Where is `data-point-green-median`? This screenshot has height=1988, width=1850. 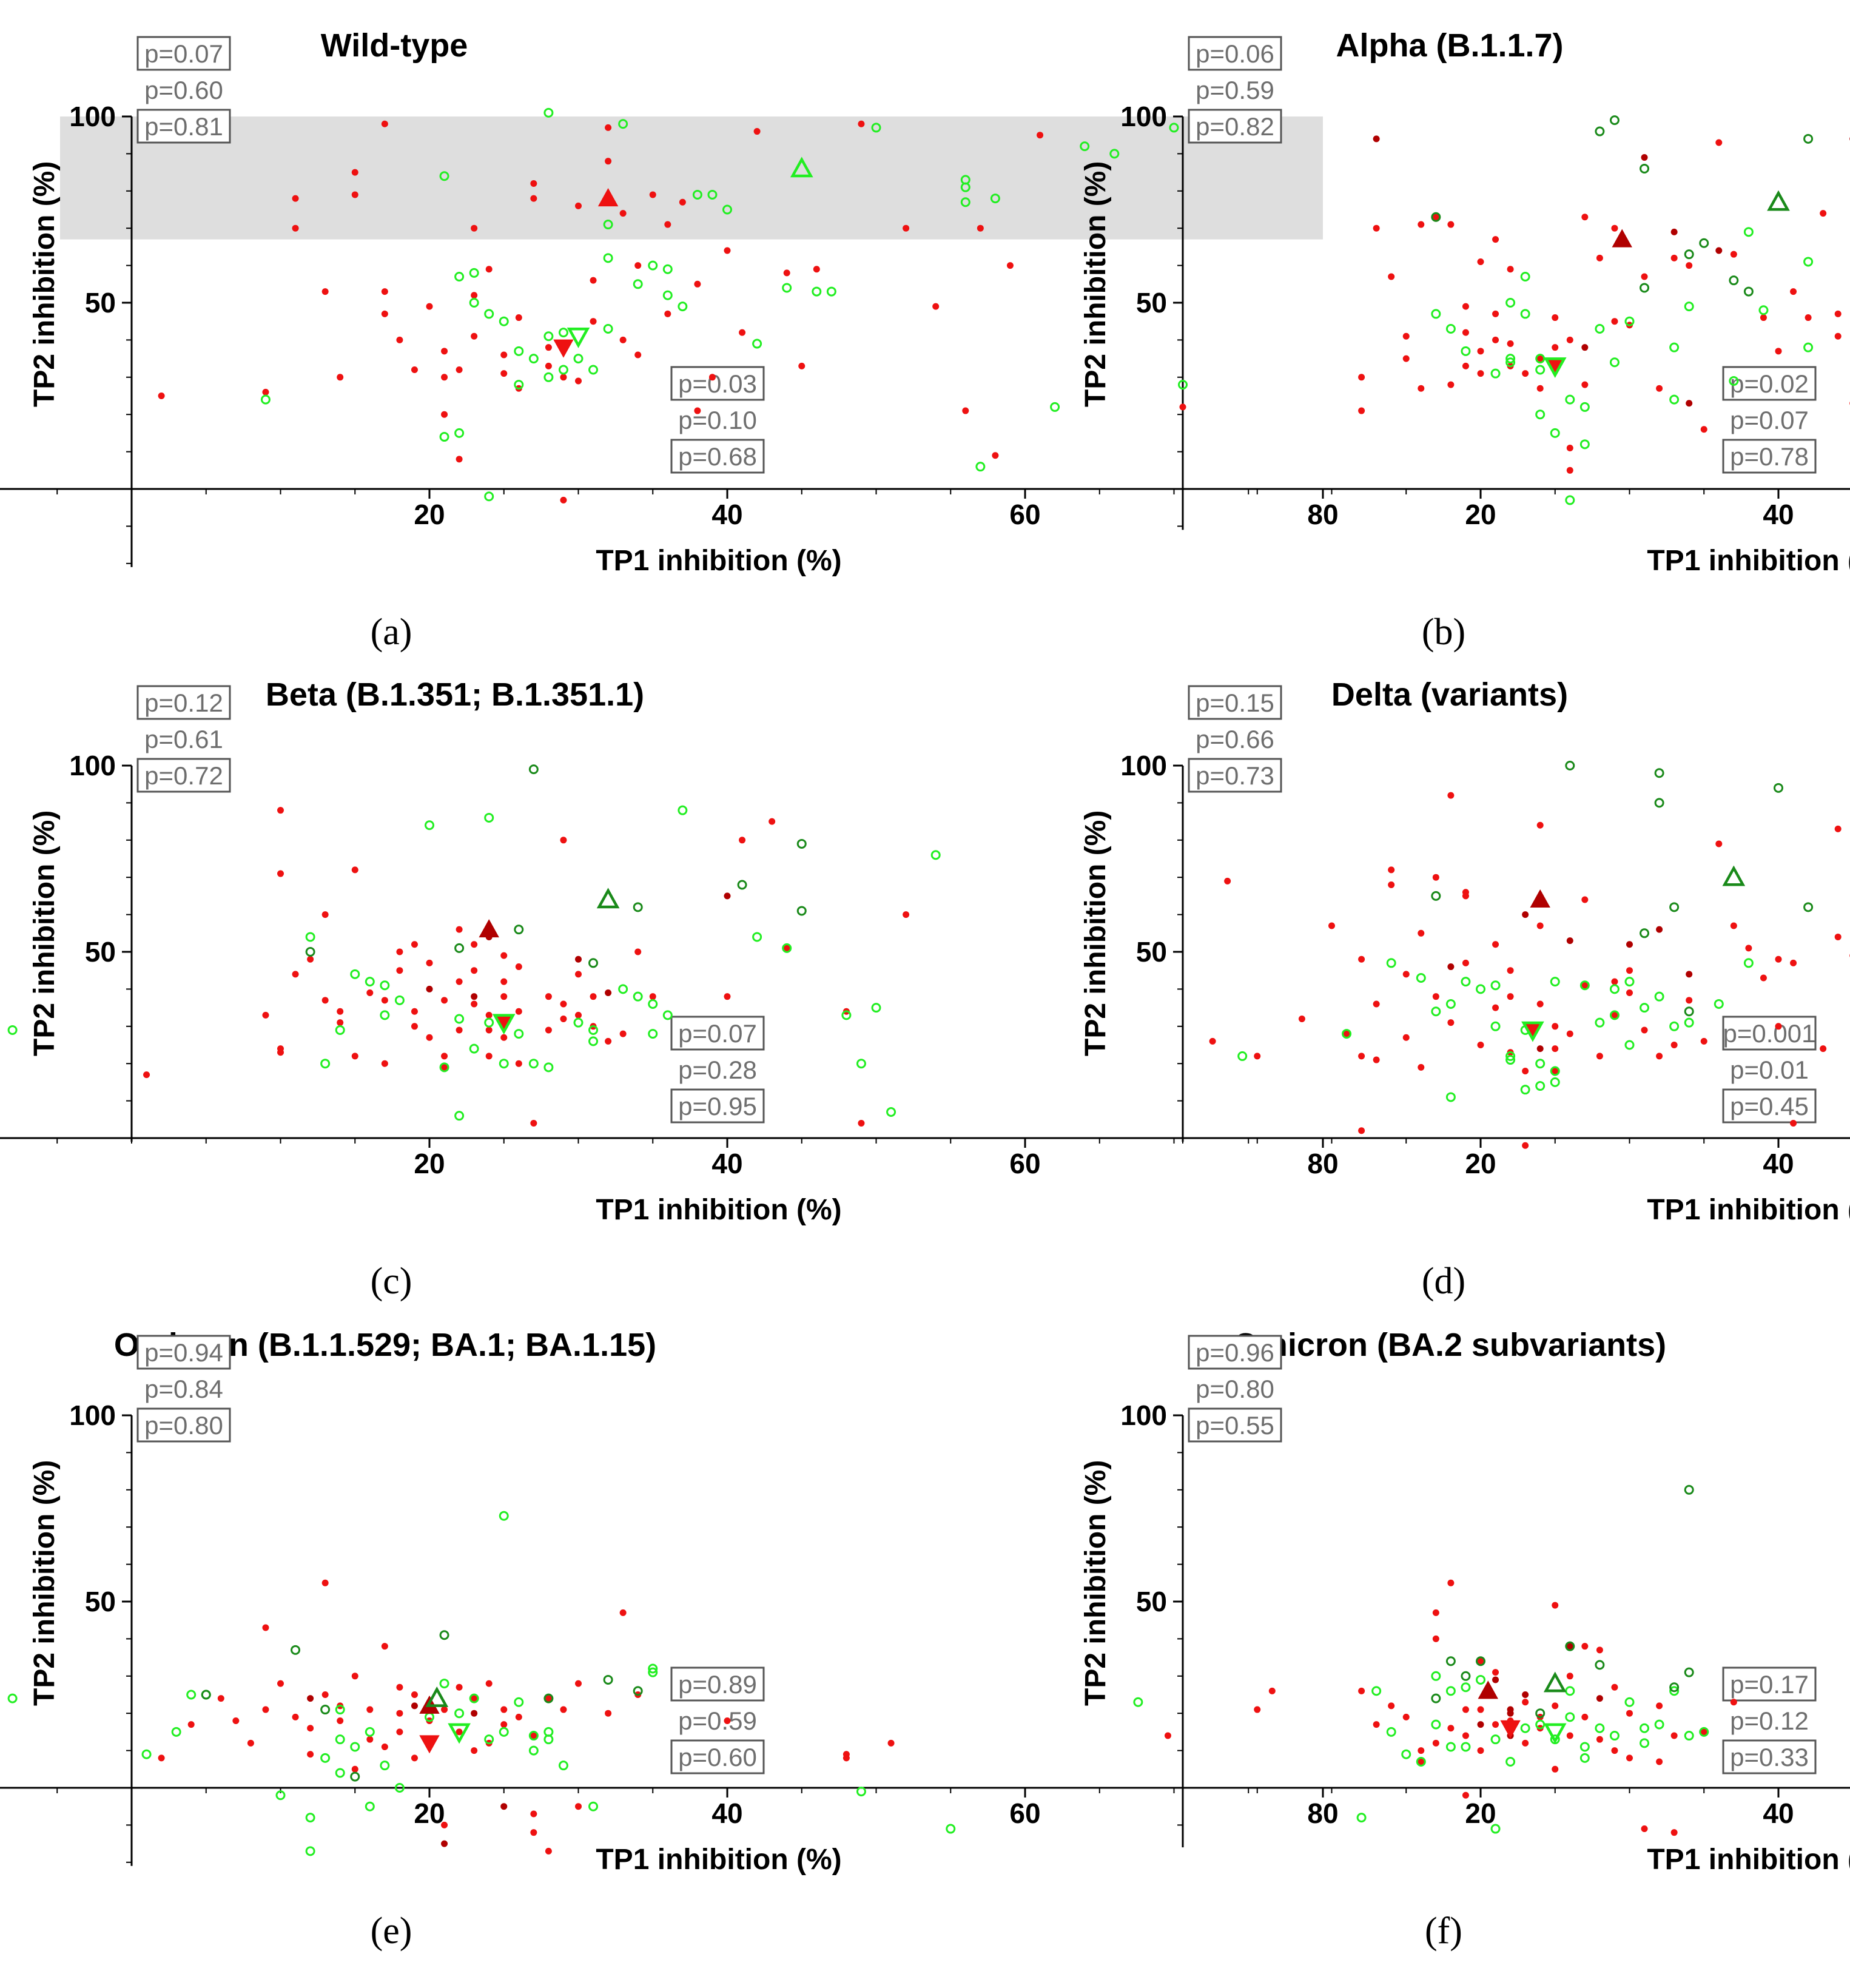
data-point-green-median is located at coordinates (1555, 368).